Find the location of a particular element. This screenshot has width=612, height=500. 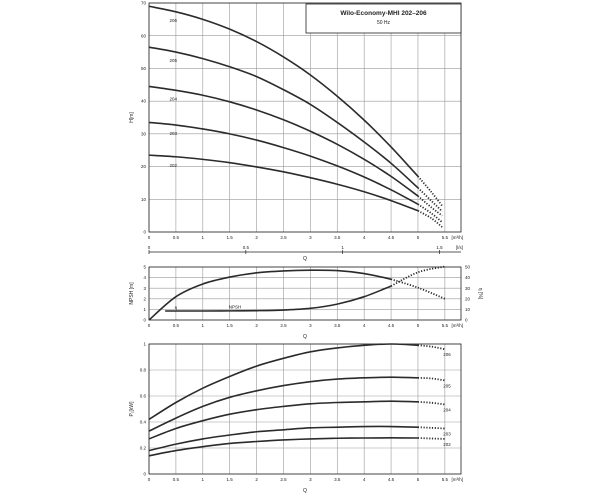

y2-tick-label: 10 is located at coordinates (468, 309).